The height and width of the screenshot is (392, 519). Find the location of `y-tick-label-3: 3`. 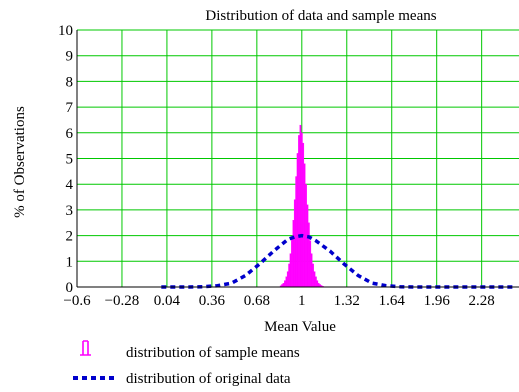

y-tick-label-3: 3 is located at coordinates (70, 211).